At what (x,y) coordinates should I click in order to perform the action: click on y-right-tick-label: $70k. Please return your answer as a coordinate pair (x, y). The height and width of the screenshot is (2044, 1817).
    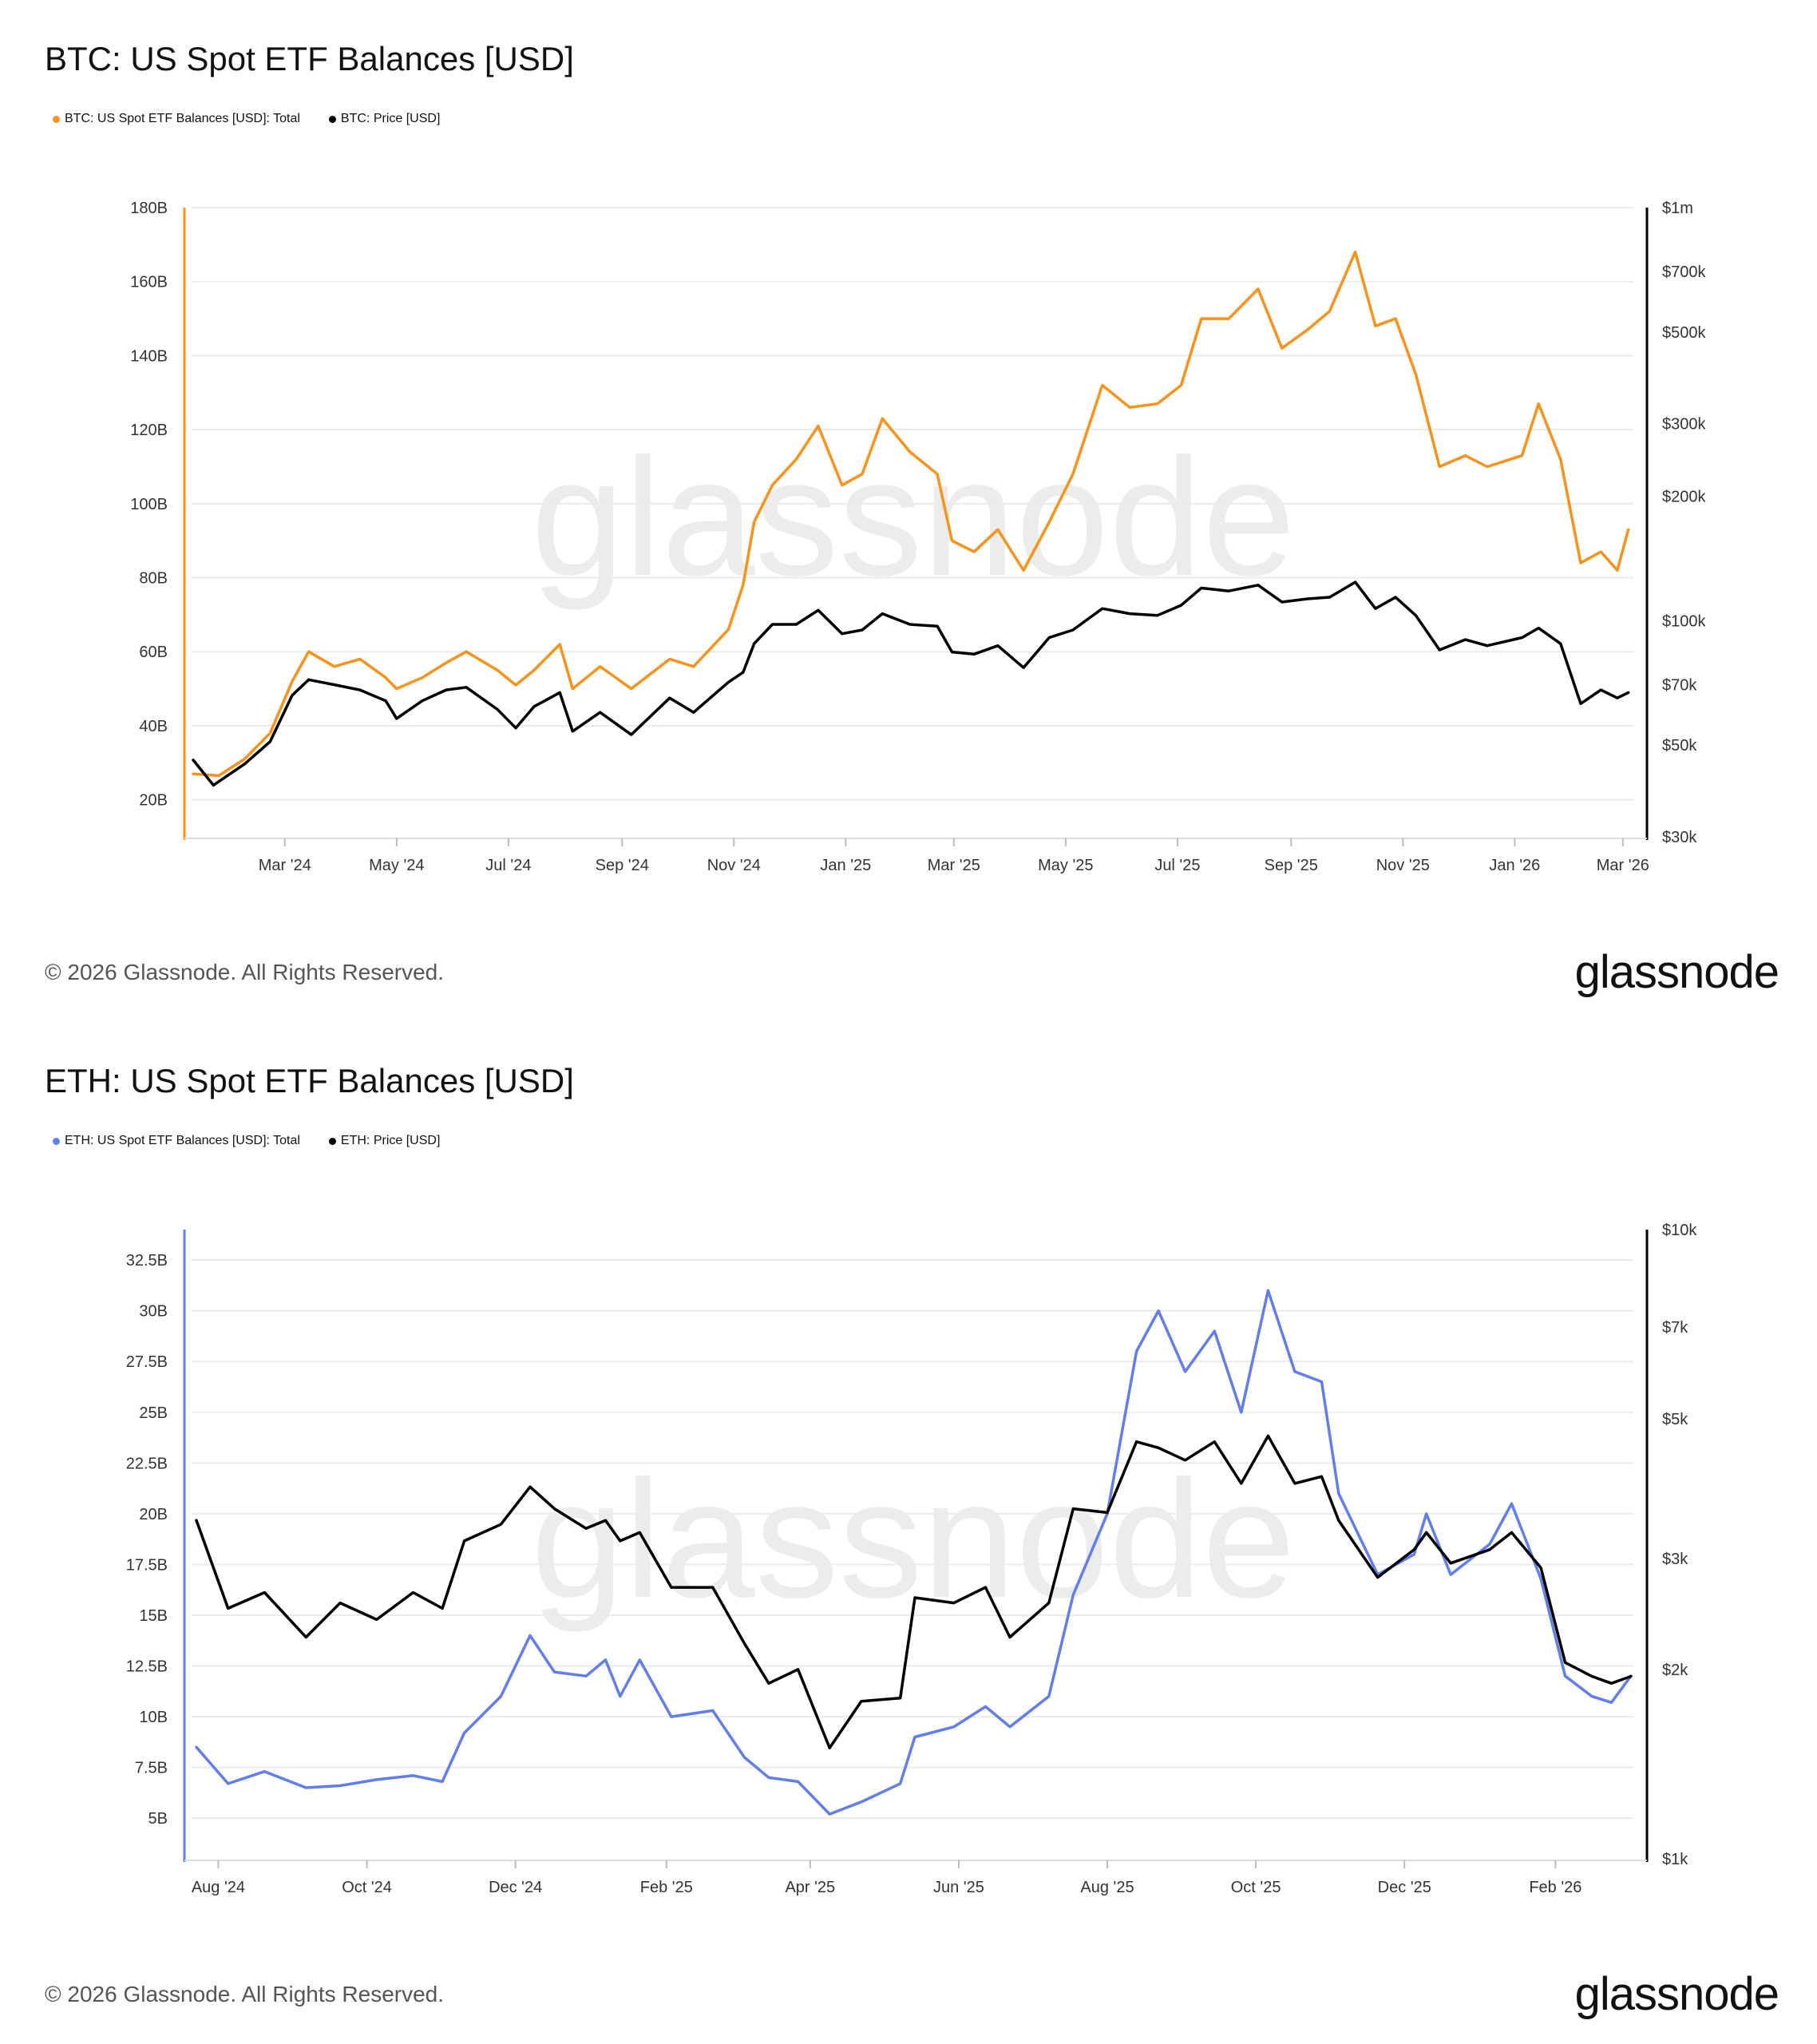
    Looking at the image, I should click on (1680, 686).